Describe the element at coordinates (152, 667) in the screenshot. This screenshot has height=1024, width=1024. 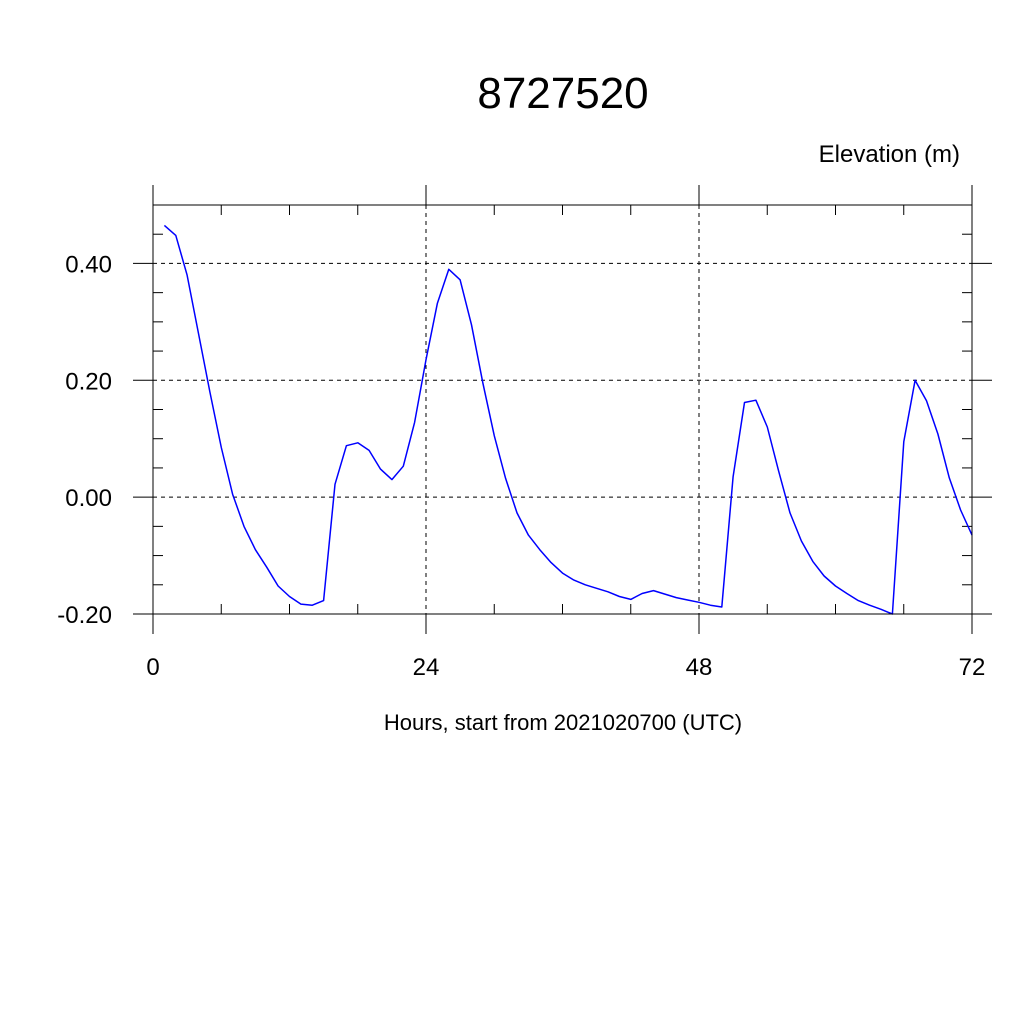
I see `x-tick-label: 0` at that location.